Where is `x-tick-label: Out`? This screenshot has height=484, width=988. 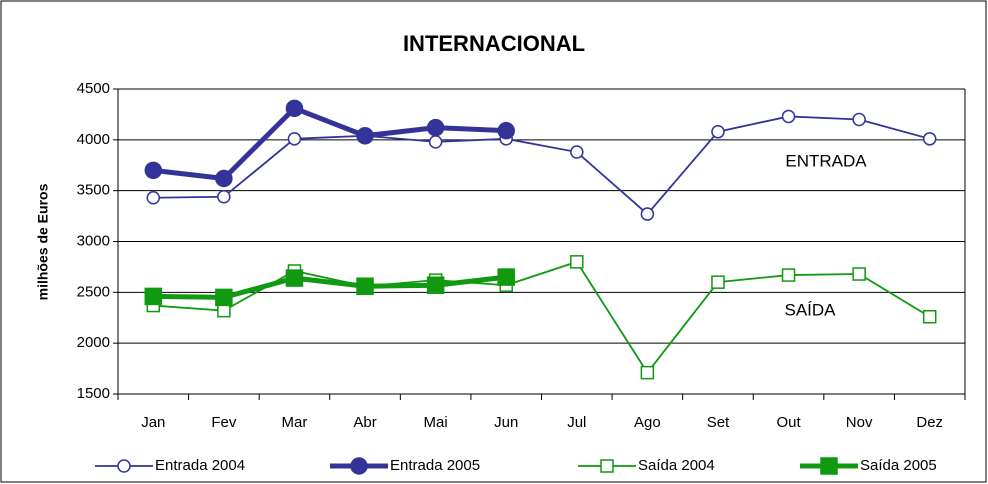
x-tick-label: Out is located at coordinates (788, 422).